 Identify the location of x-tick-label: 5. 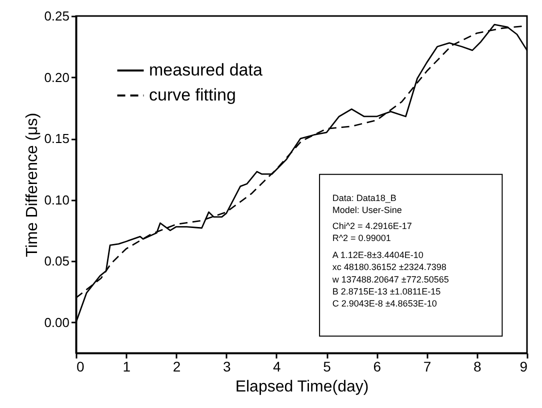
(327, 366).